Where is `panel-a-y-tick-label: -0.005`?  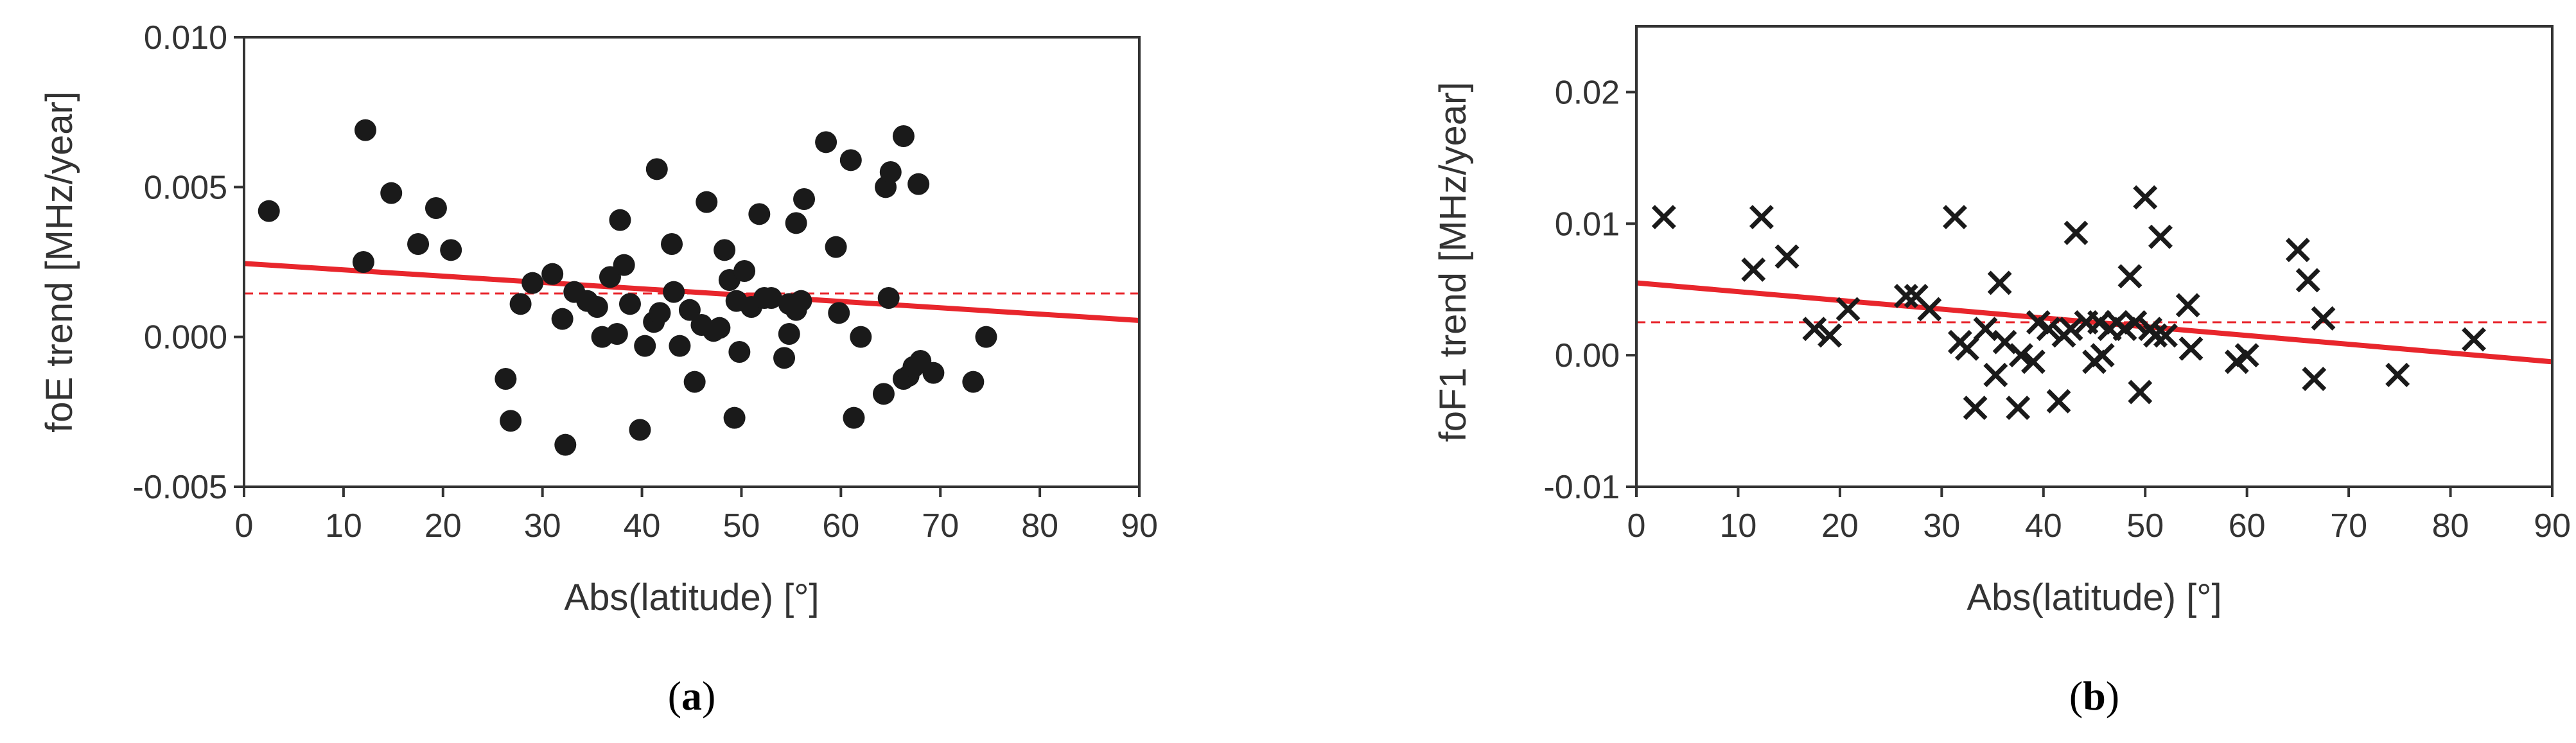
panel-a-y-tick-label: -0.005 is located at coordinates (180, 487).